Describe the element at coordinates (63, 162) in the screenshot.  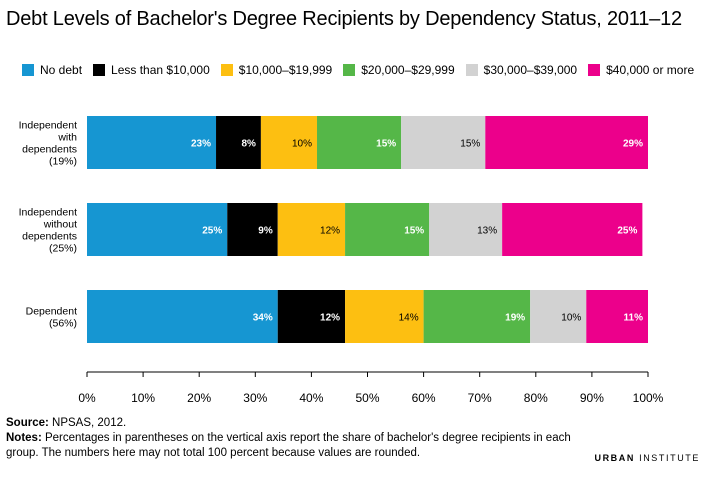
I see `category-label-line: (19%)` at that location.